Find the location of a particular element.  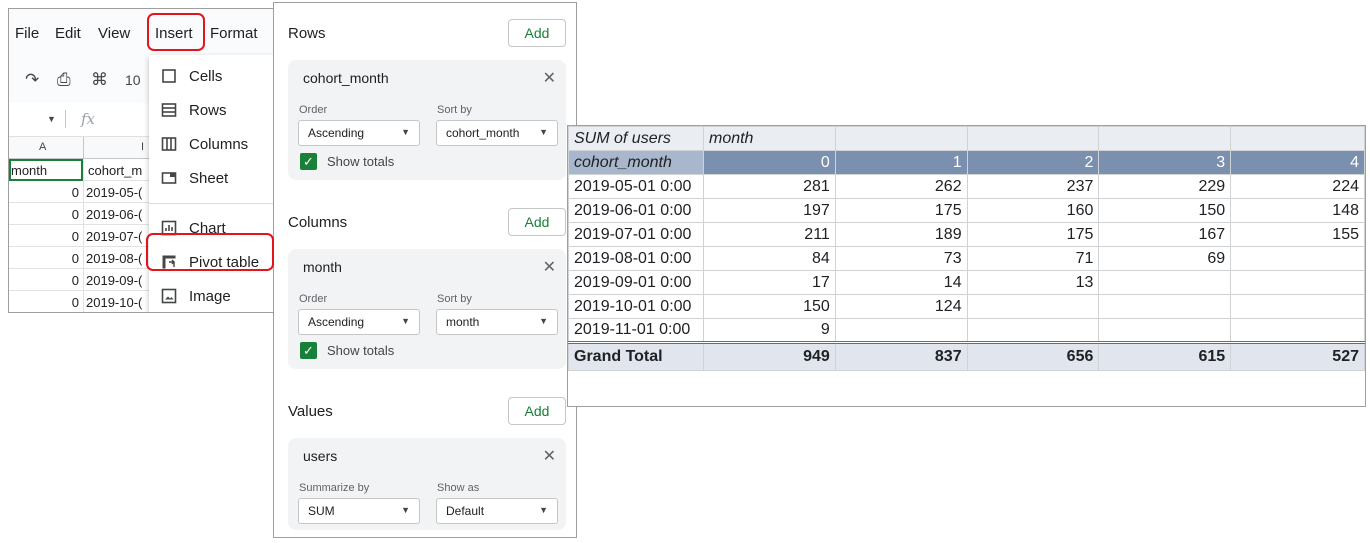

pivot-value: 84 is located at coordinates (769, 258).